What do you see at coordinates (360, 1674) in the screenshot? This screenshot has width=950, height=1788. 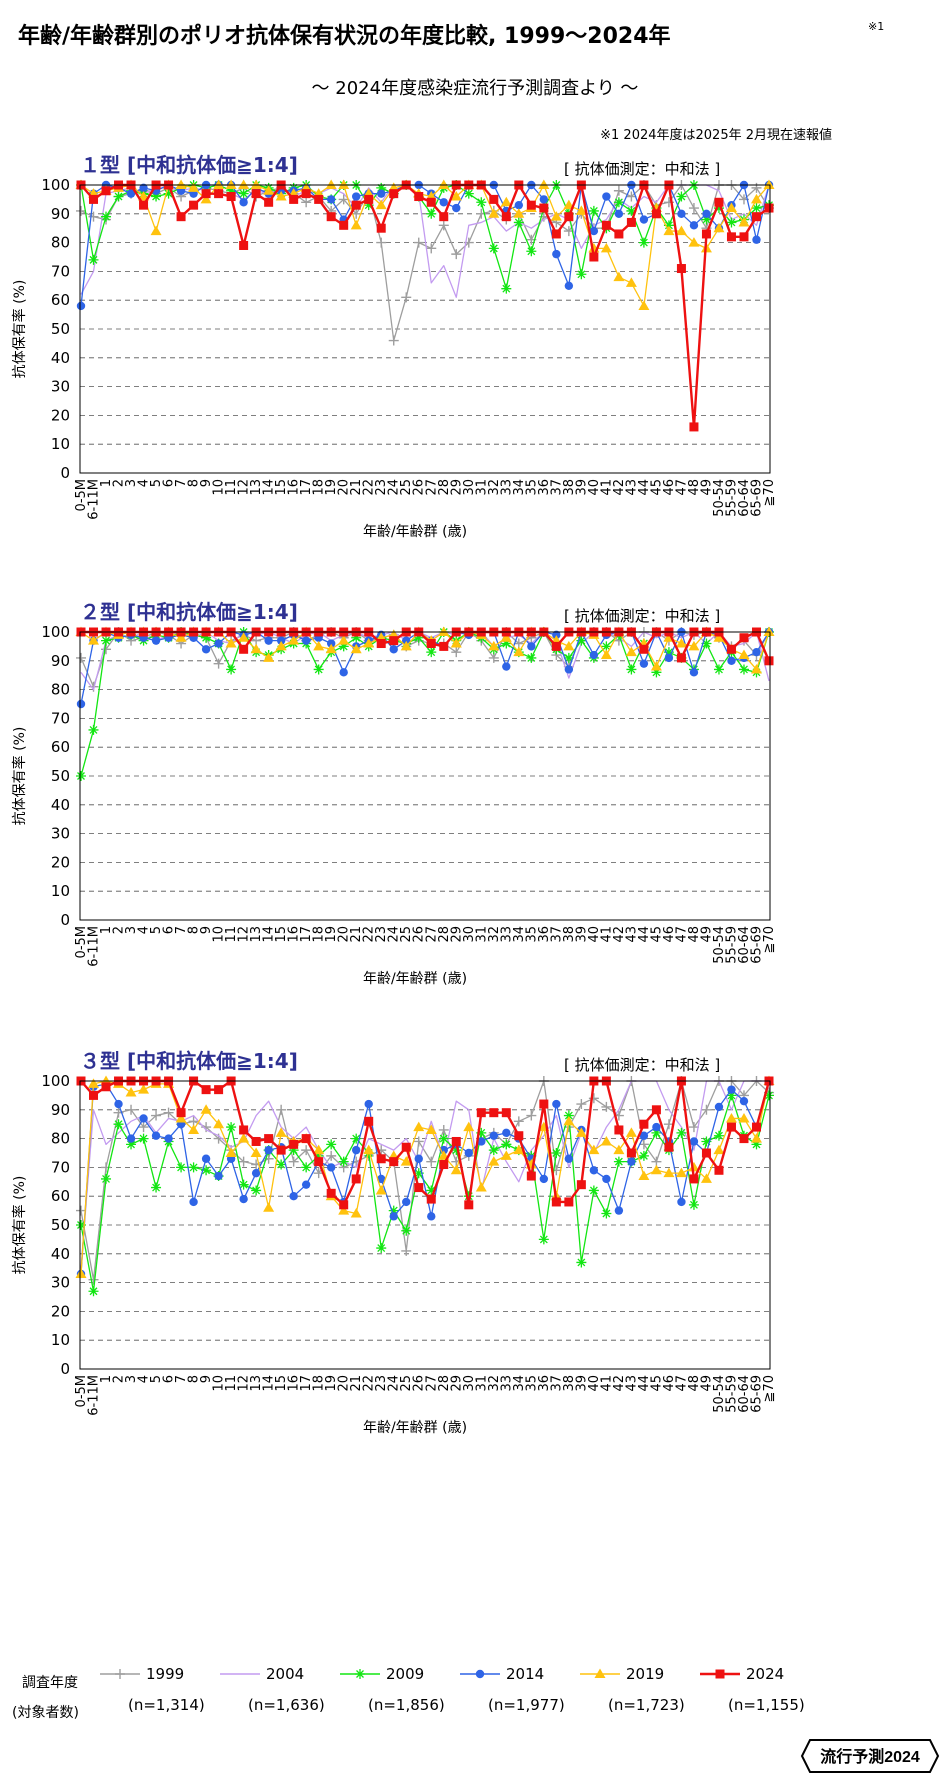 I see `legend-marker` at bounding box center [360, 1674].